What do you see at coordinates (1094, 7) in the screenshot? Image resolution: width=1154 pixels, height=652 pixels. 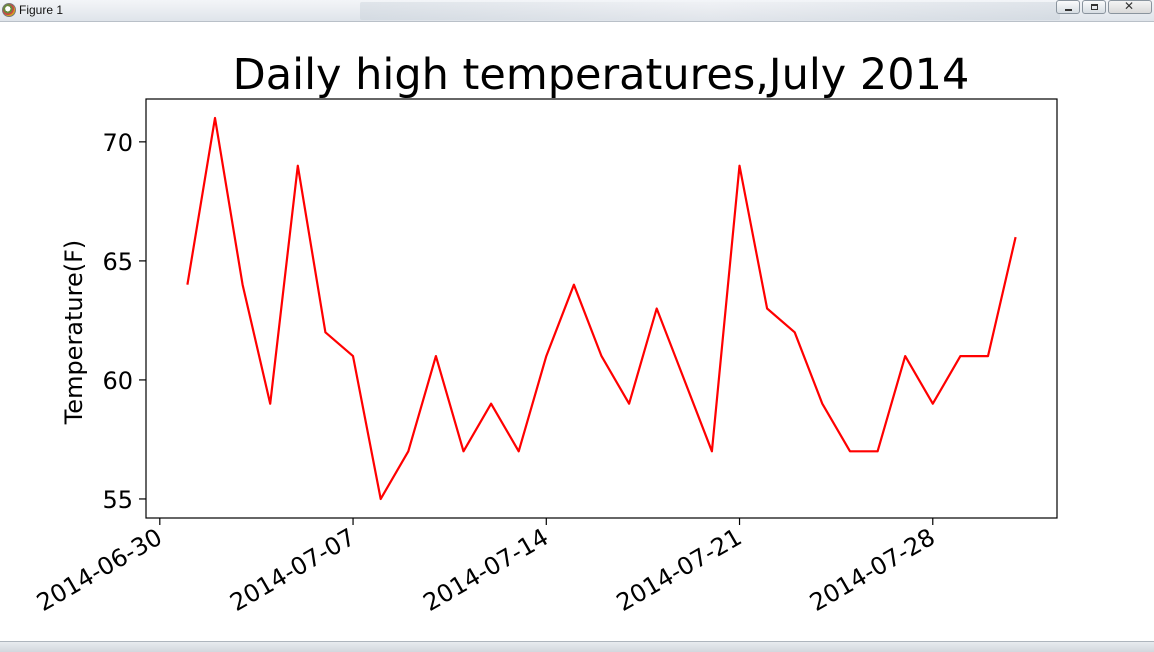 I see `maximize-icon` at bounding box center [1094, 7].